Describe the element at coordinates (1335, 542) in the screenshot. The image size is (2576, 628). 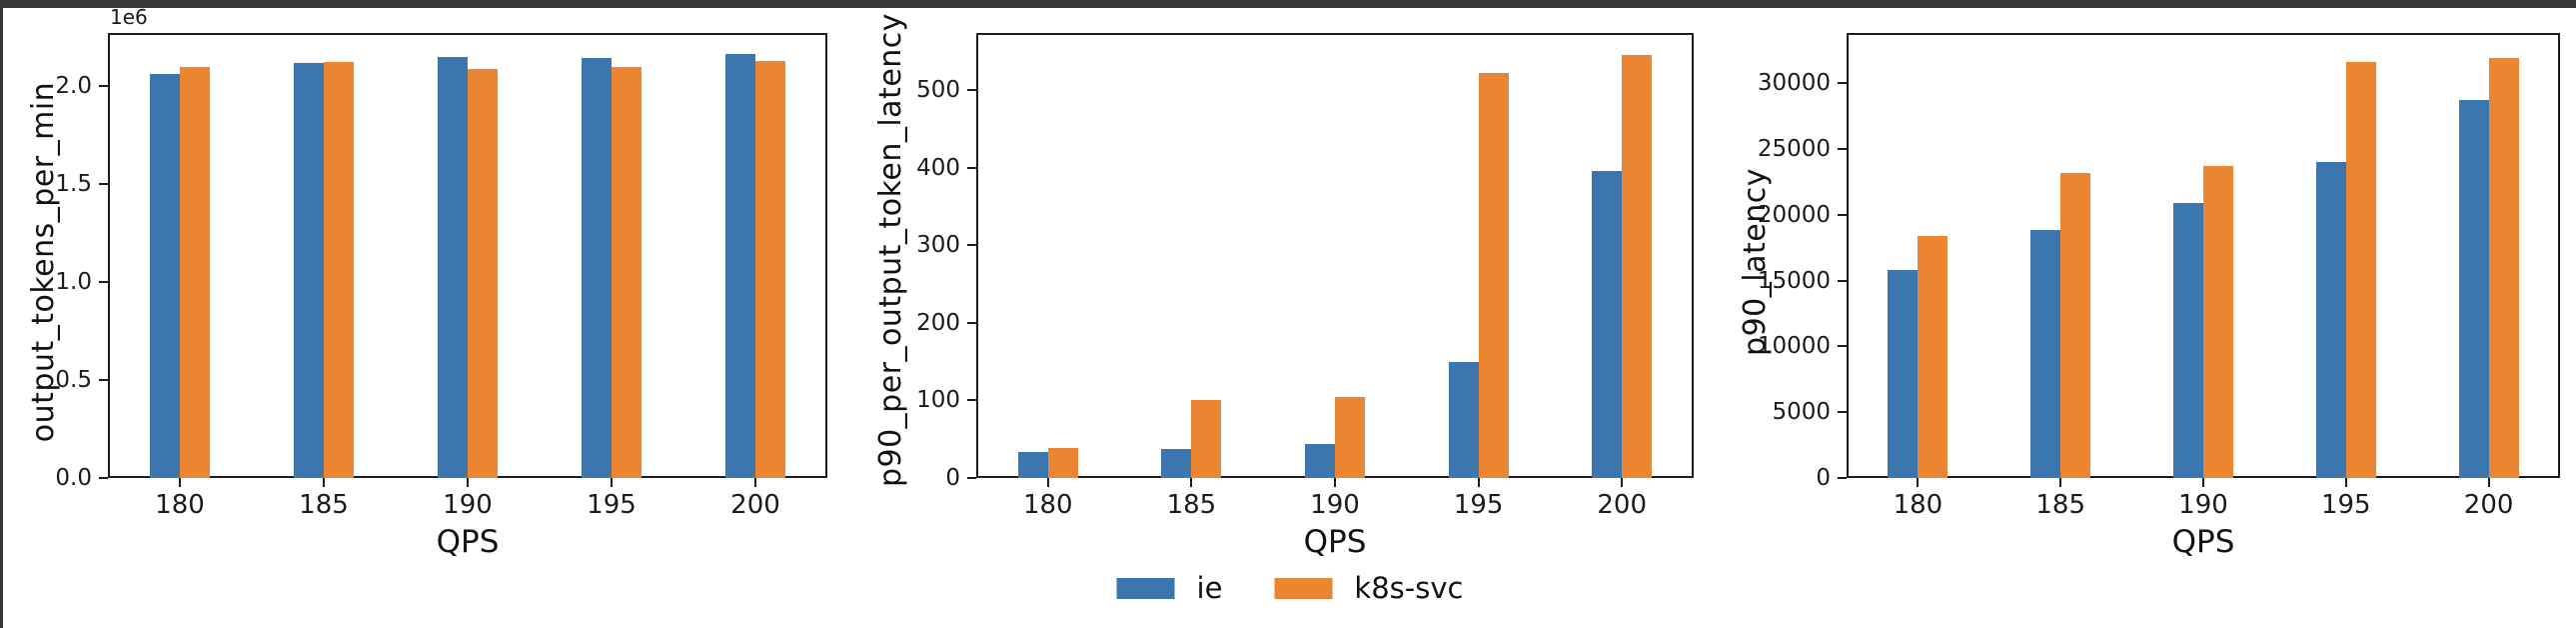
I see `chart-p90-per-output-token-latency-xlabel: QPS` at that location.